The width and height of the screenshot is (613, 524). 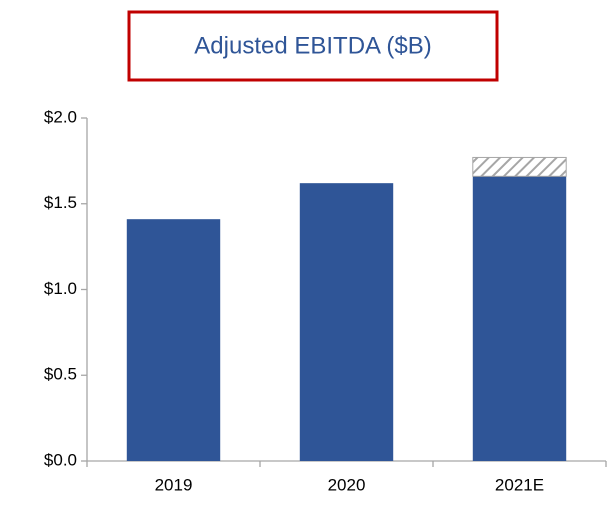 I want to click on x-tick-label: 2019, so click(x=174, y=484).